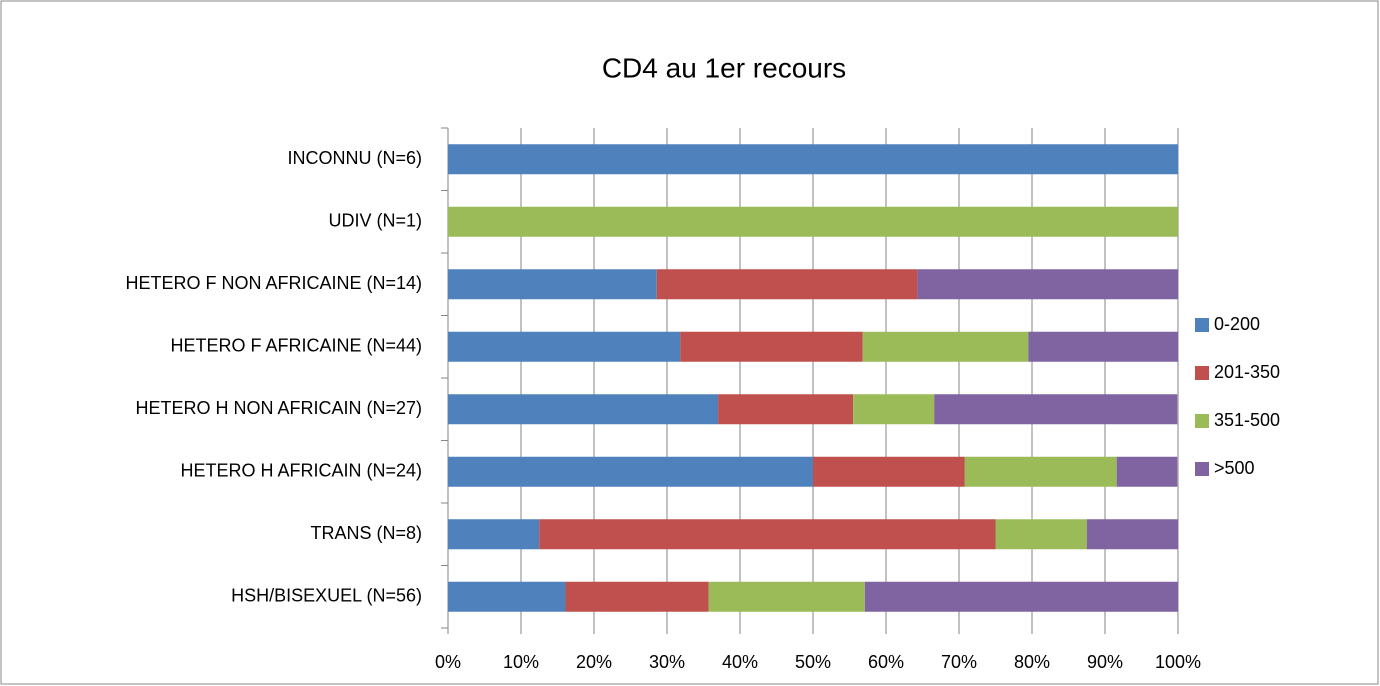 The width and height of the screenshot is (1380, 686). What do you see at coordinates (354, 158) in the screenshot?
I see `y-tick-label: INCONNU (N=6)` at bounding box center [354, 158].